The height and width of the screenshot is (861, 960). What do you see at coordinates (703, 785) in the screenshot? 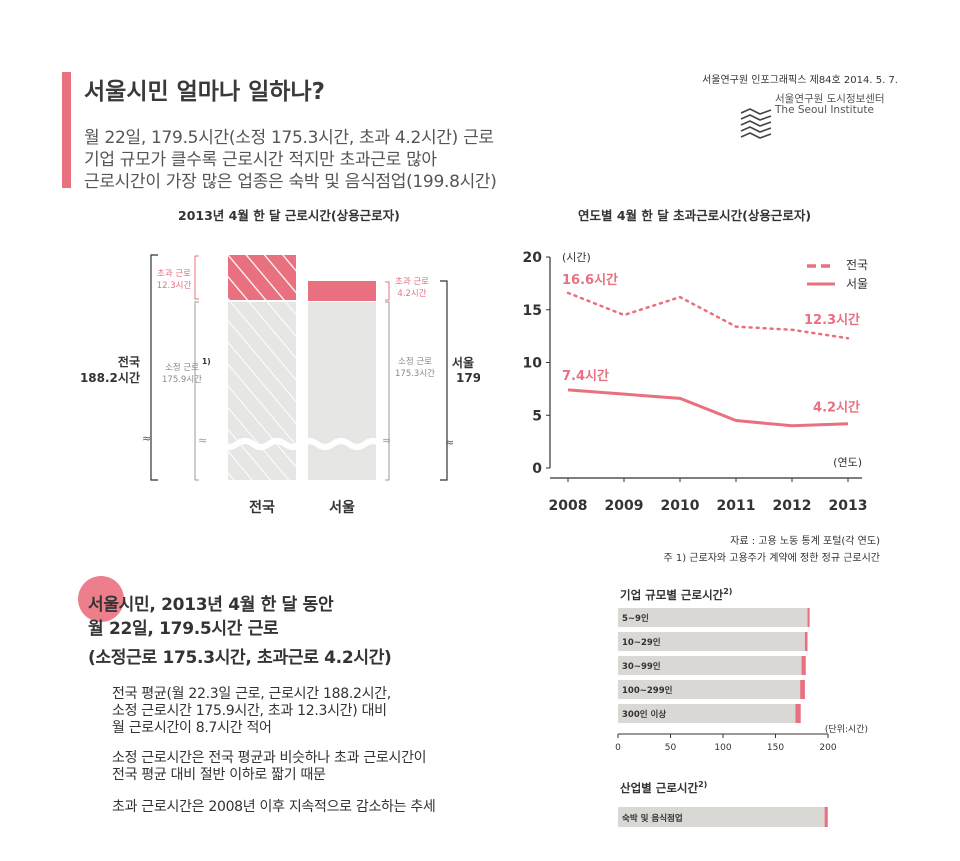
I see `industry-chart-note: 2)` at bounding box center [703, 785].